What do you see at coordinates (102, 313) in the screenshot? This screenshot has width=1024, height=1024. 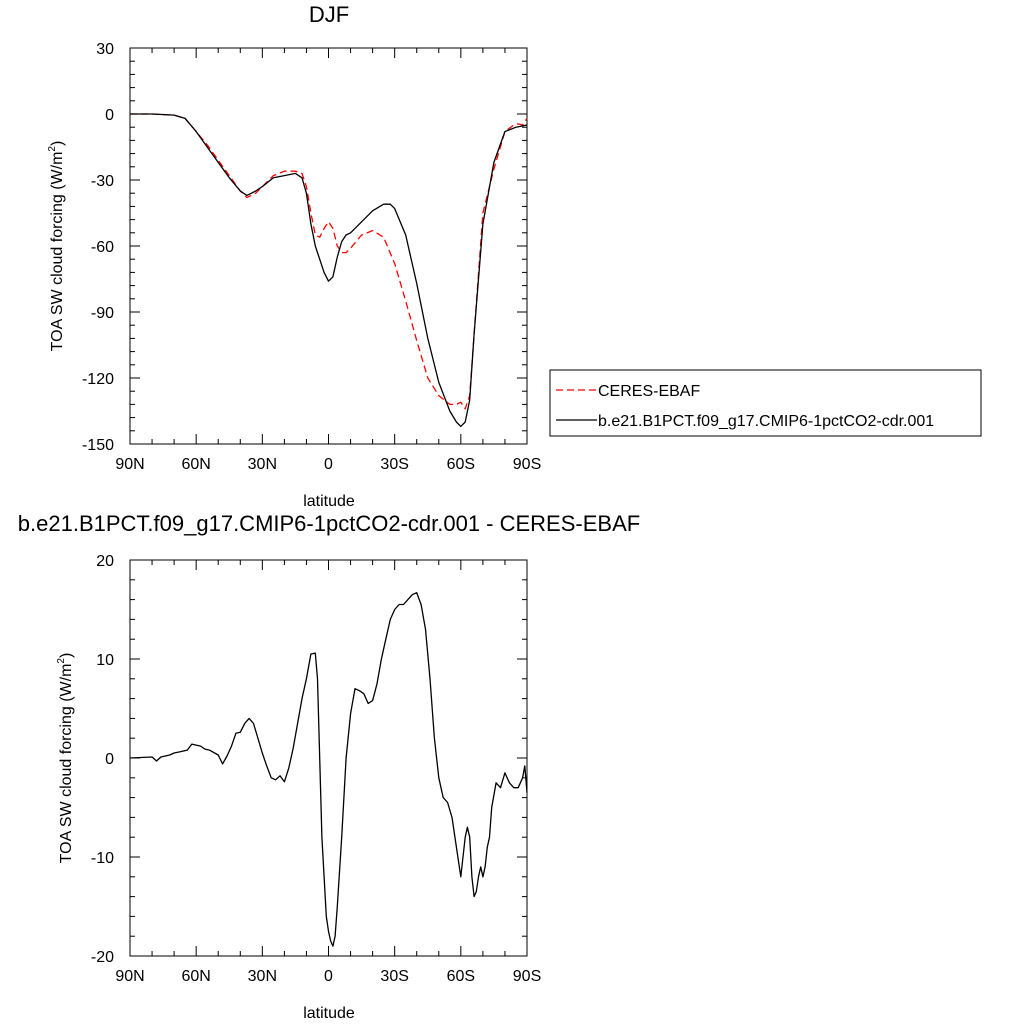 I see `ytick-label: -90` at bounding box center [102, 313].